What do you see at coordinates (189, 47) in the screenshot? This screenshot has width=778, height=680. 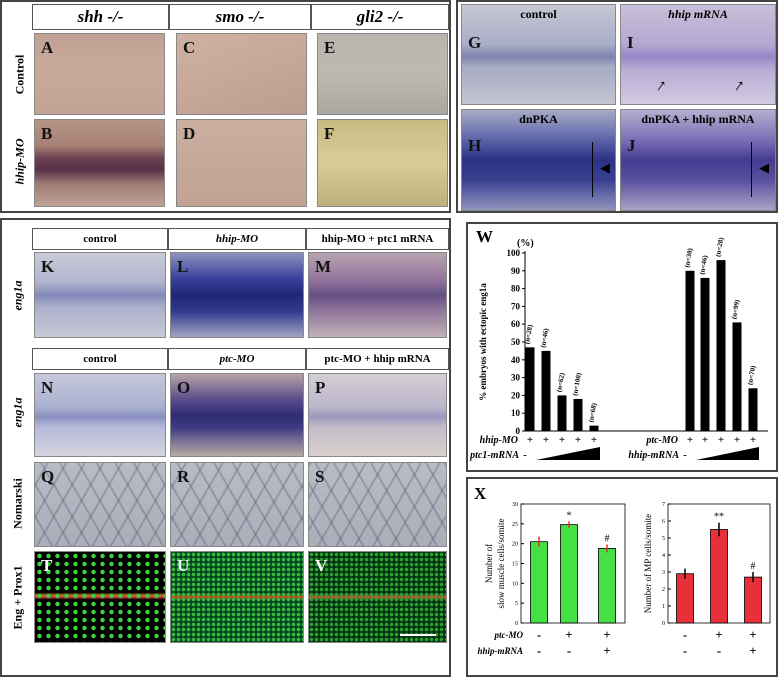 I see `panel-letter: C` at bounding box center [189, 47].